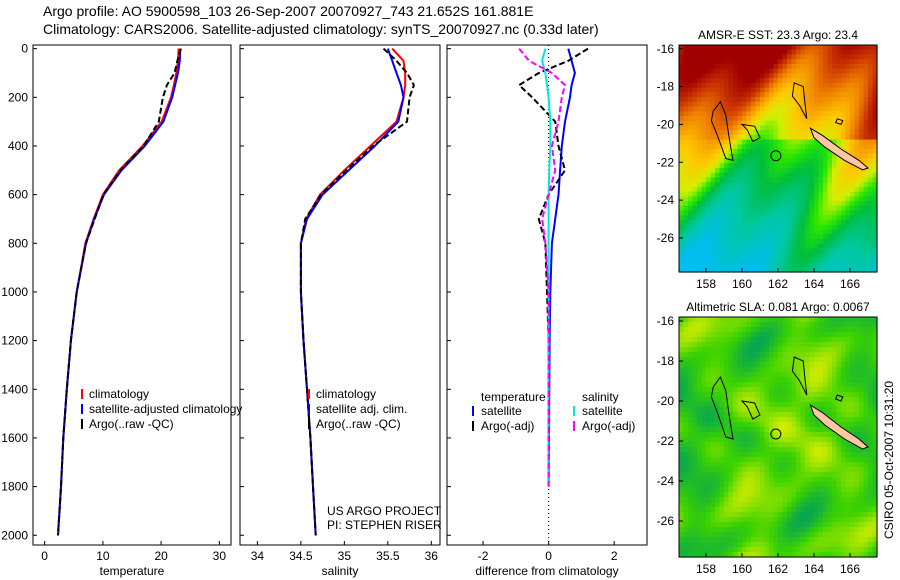  I want to click on sst-map-xtick-label: 158, so click(706, 284).